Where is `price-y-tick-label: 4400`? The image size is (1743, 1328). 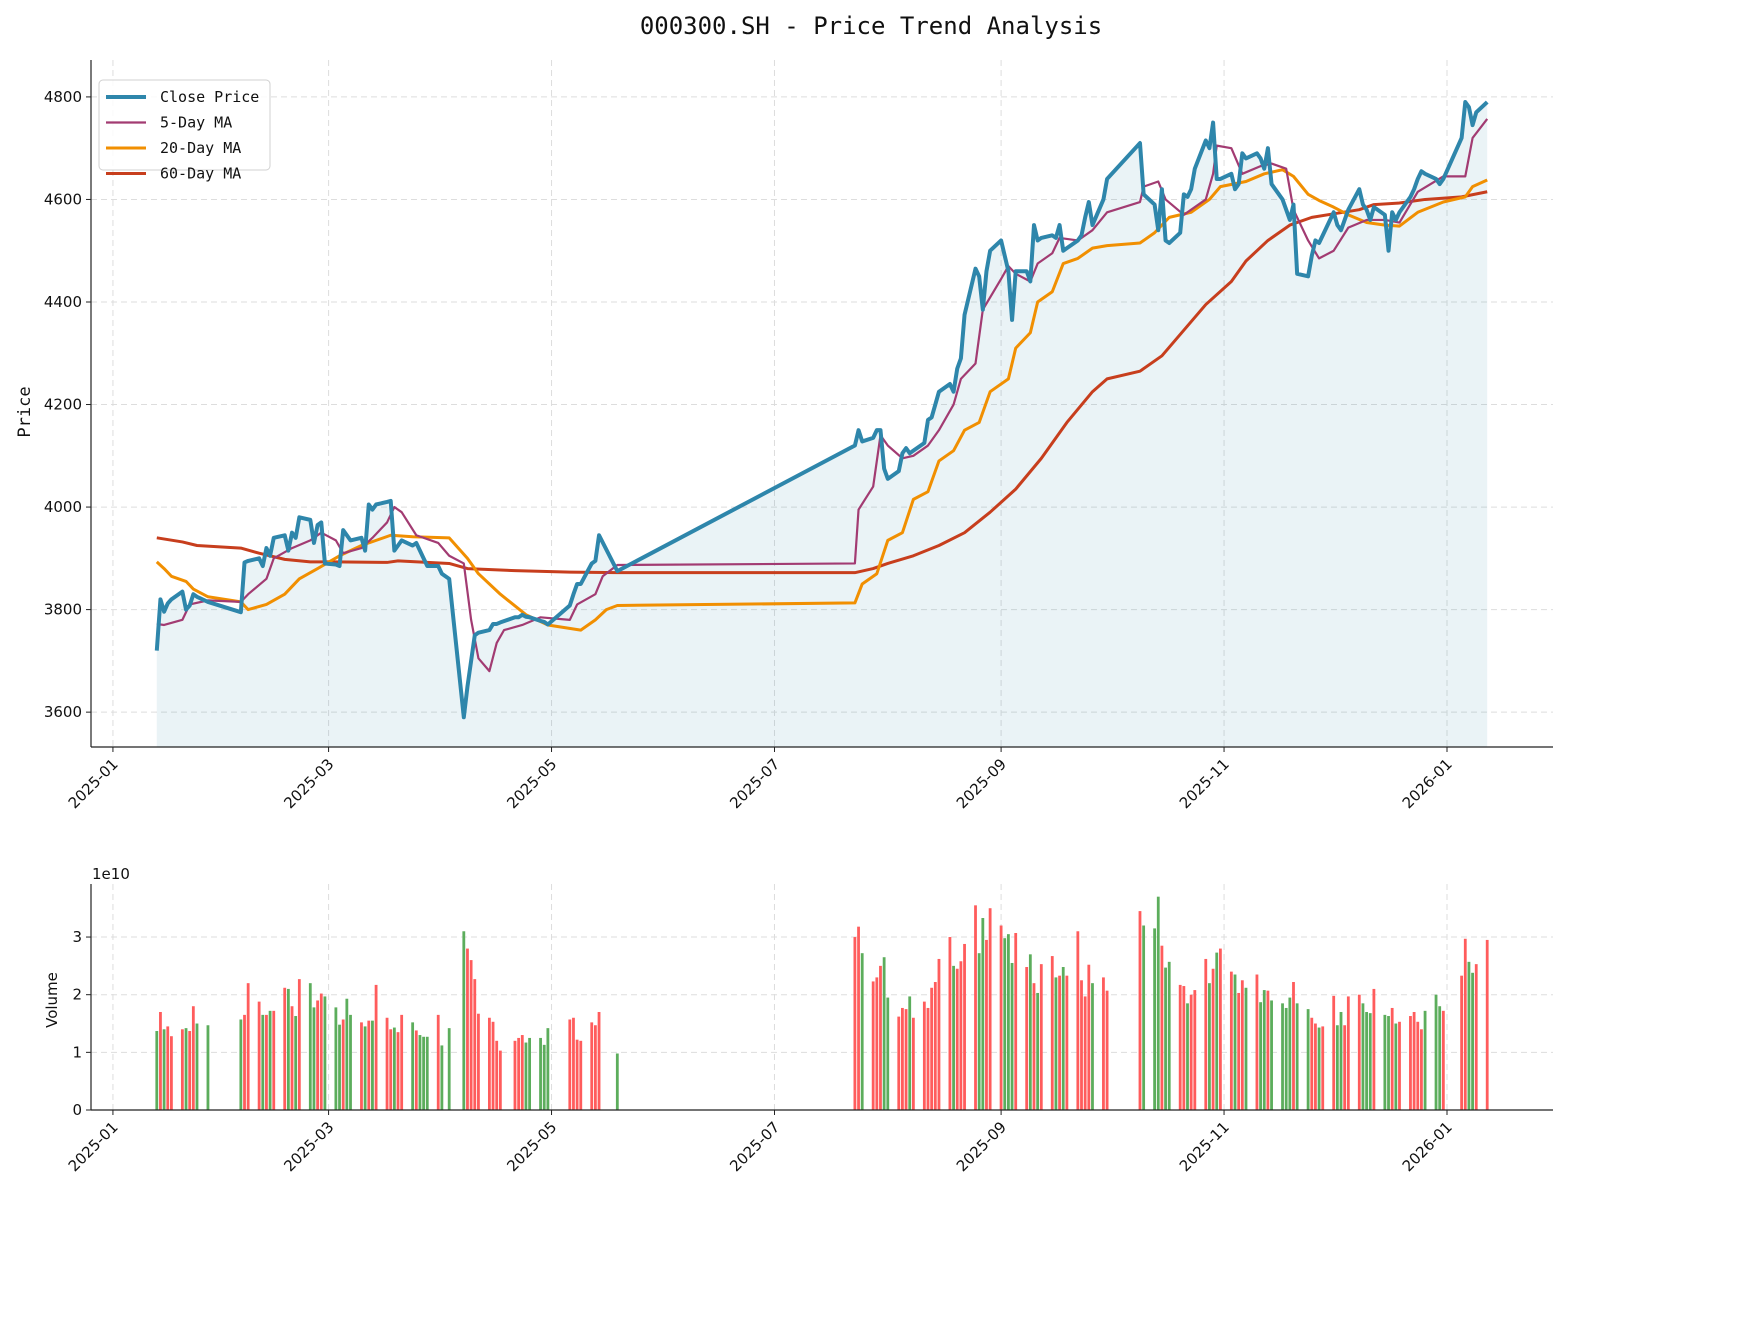
price-y-tick-label: 4400 is located at coordinates (63, 302).